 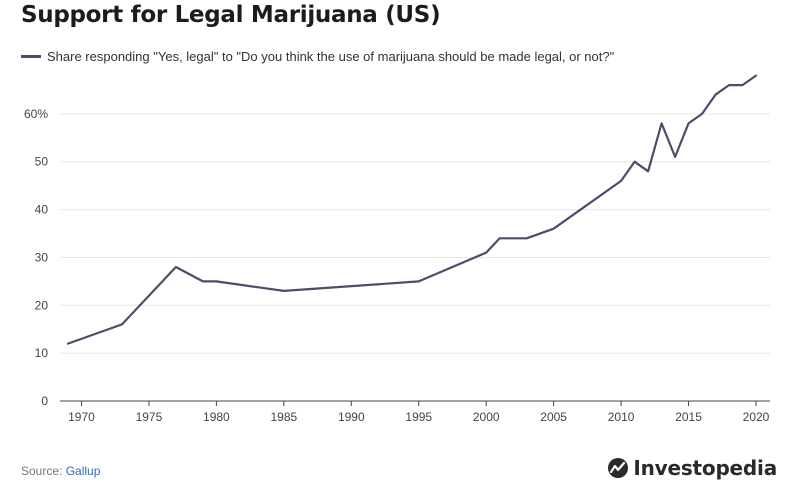 What do you see at coordinates (216, 417) in the screenshot?
I see `x-tick-label: 1980` at bounding box center [216, 417].